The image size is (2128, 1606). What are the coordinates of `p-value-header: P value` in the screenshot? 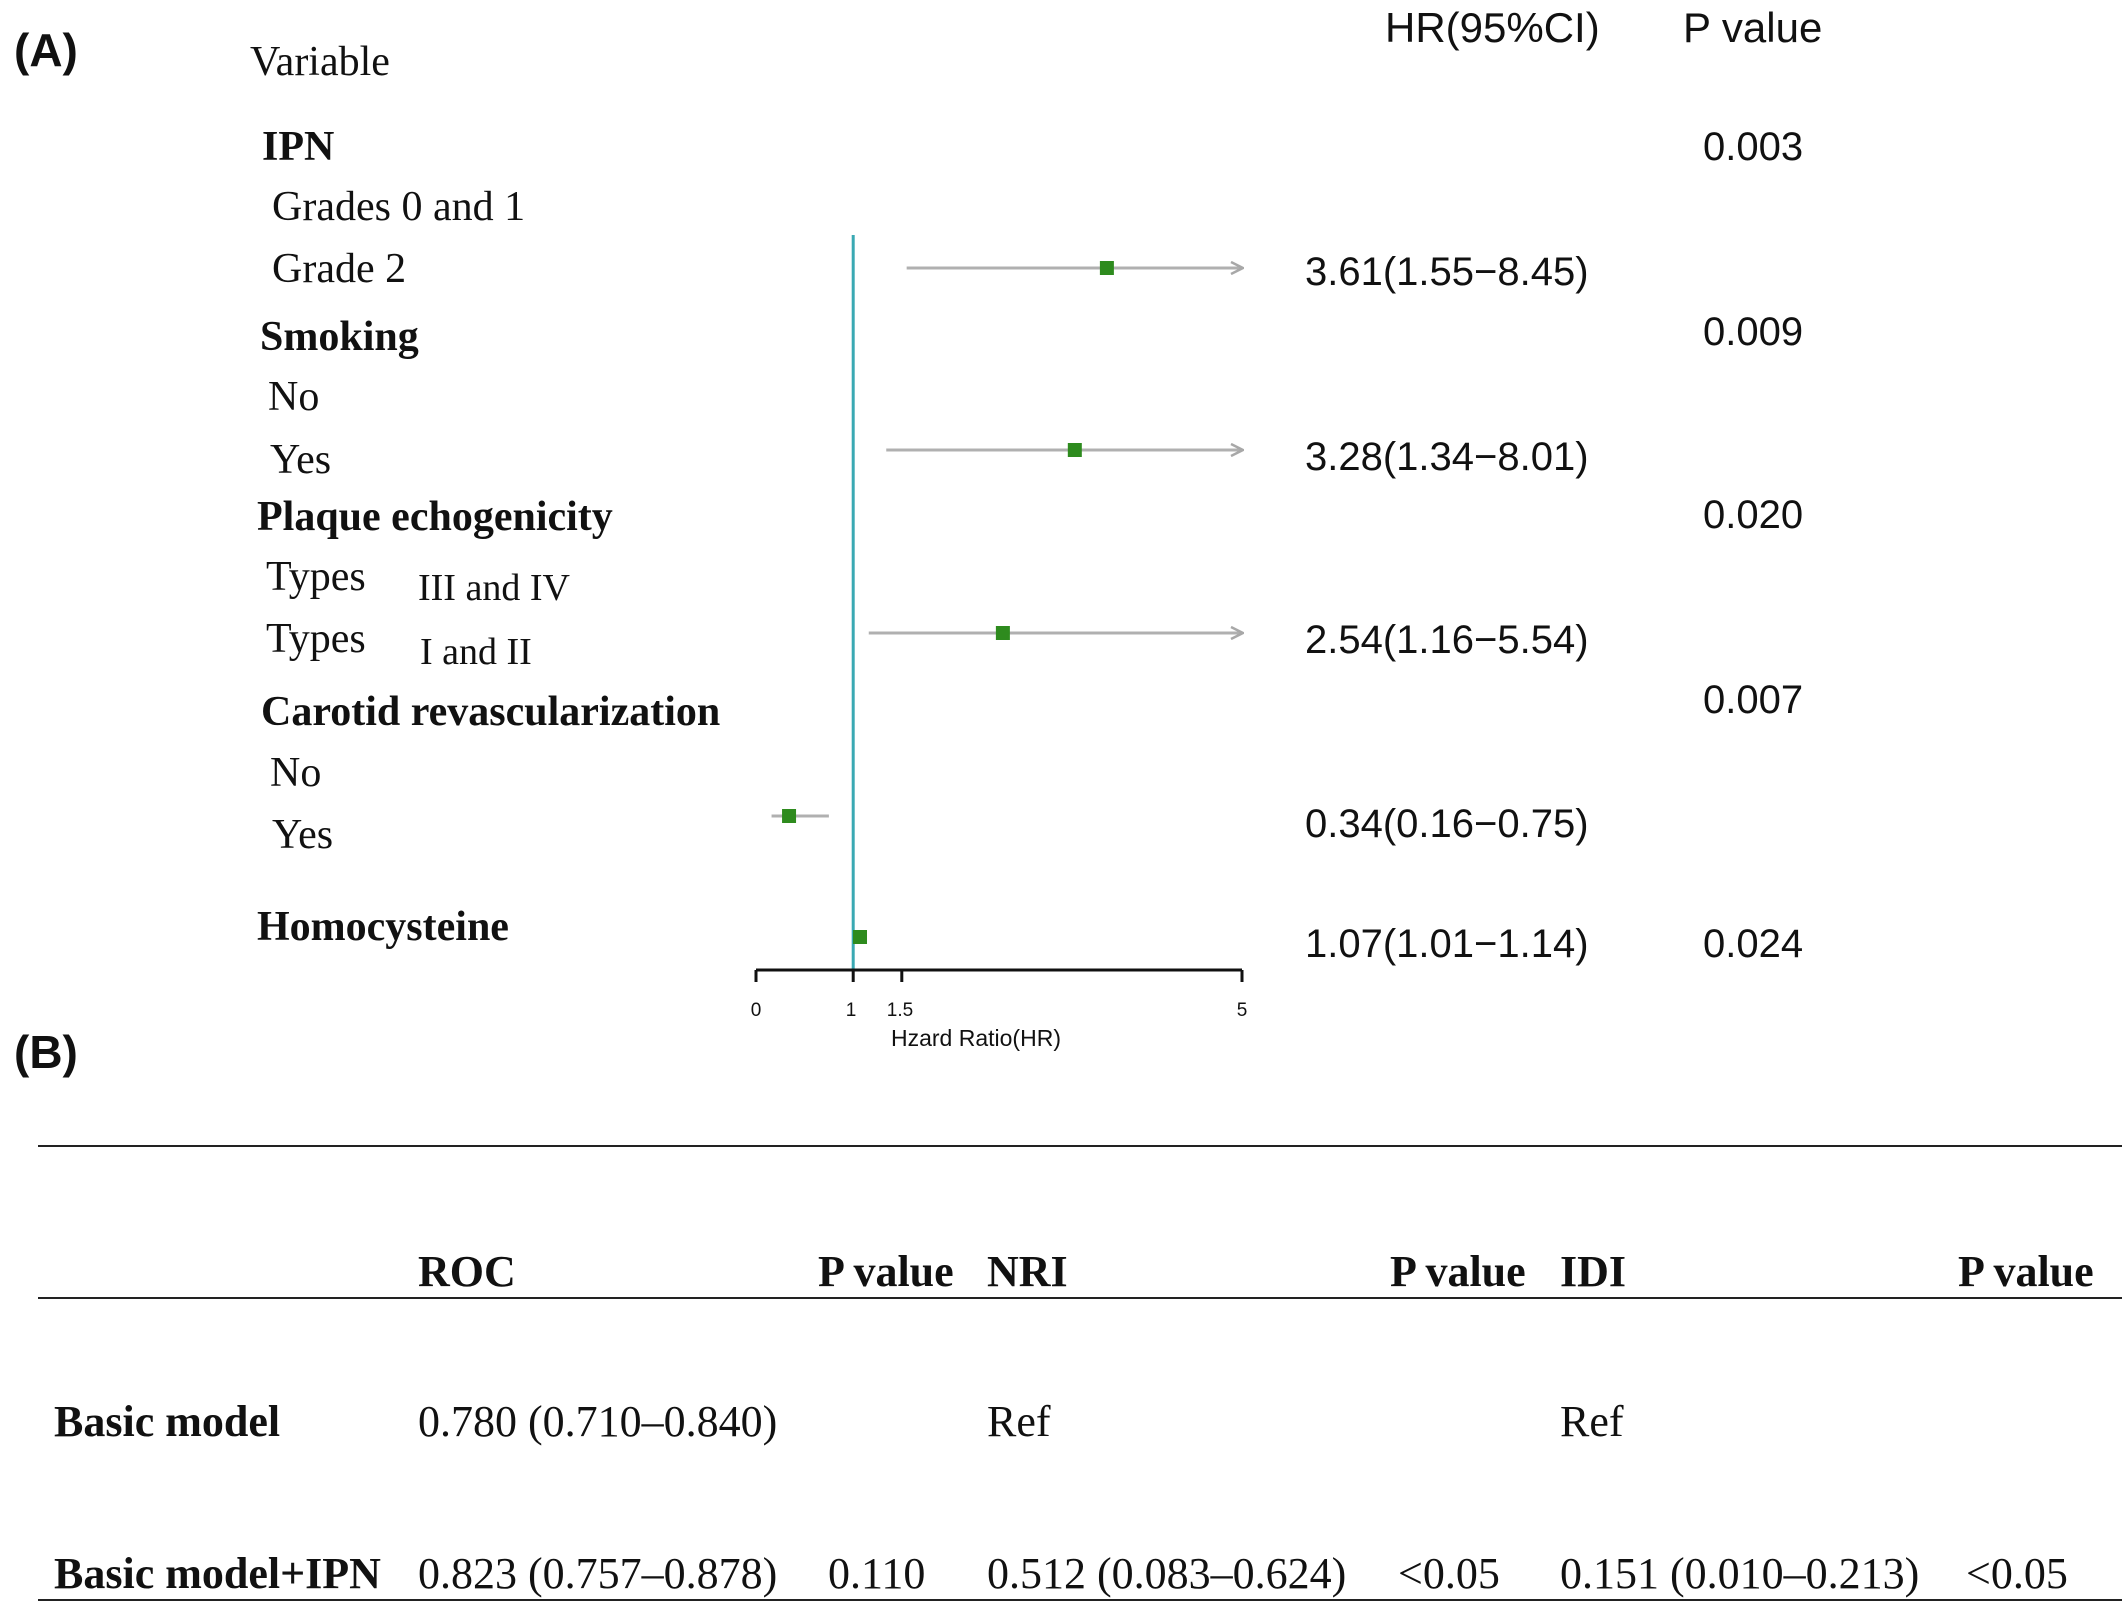 It's located at (1752, 27).